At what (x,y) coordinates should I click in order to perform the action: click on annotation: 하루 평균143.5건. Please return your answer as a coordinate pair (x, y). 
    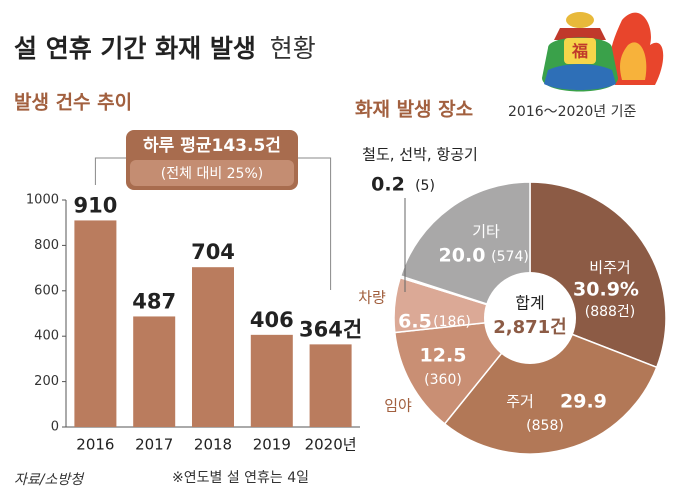
    Looking at the image, I should click on (212, 146).